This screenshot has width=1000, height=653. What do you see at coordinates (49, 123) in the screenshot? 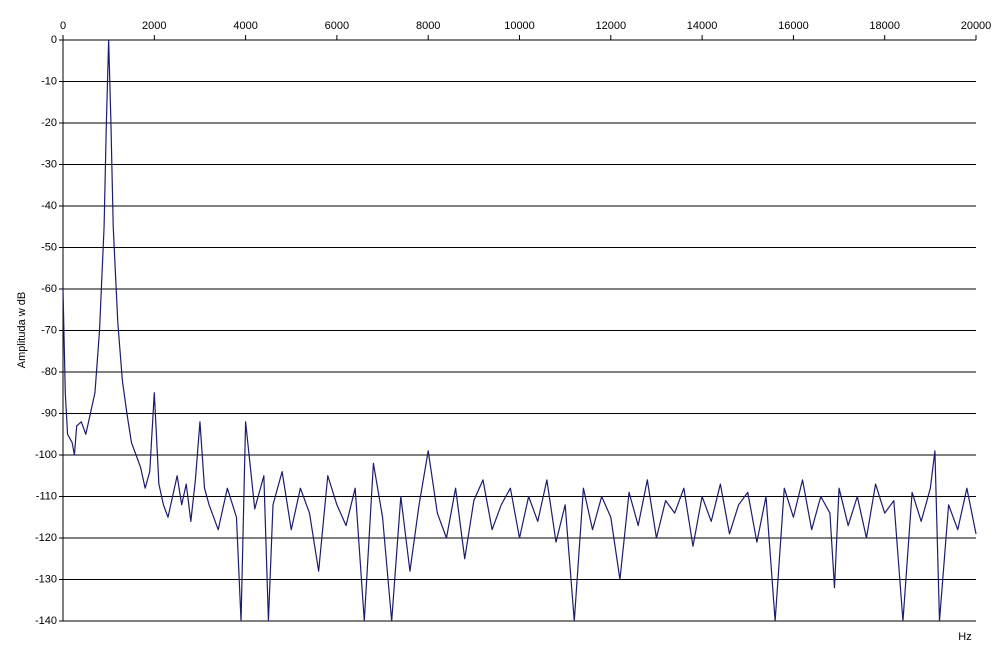
I see `y-tick-label: -20` at bounding box center [49, 123].